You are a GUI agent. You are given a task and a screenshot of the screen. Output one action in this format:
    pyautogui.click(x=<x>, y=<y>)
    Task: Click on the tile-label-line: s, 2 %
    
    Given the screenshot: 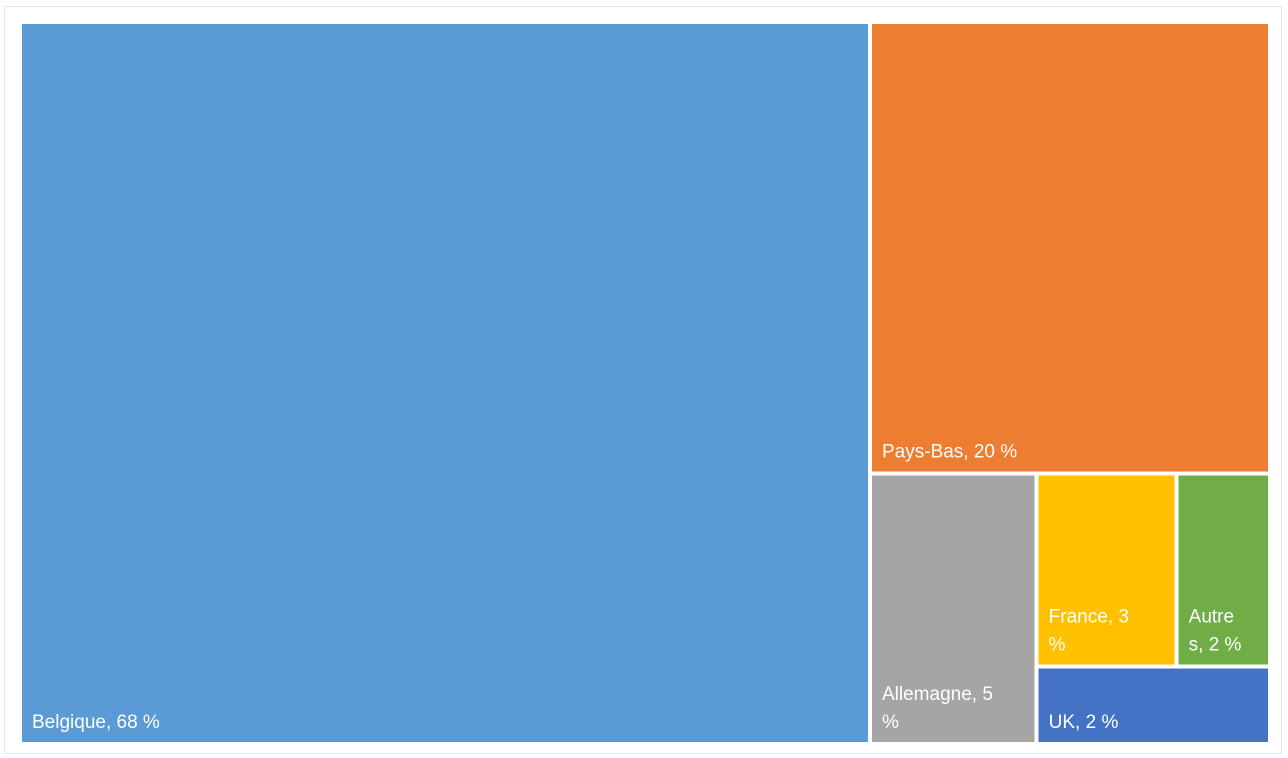 What is the action you would take?
    pyautogui.click(x=1215, y=645)
    